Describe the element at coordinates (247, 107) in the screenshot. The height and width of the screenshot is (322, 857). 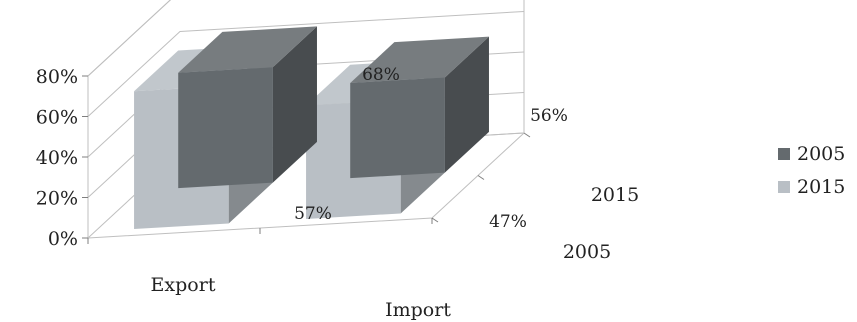
I see `bar-2005-export` at that location.